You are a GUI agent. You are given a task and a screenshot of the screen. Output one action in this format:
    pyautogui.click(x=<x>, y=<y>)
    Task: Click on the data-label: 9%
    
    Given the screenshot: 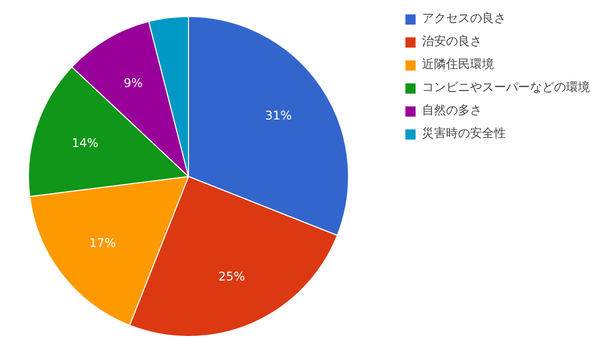 What is the action you would take?
    pyautogui.click(x=133, y=83)
    